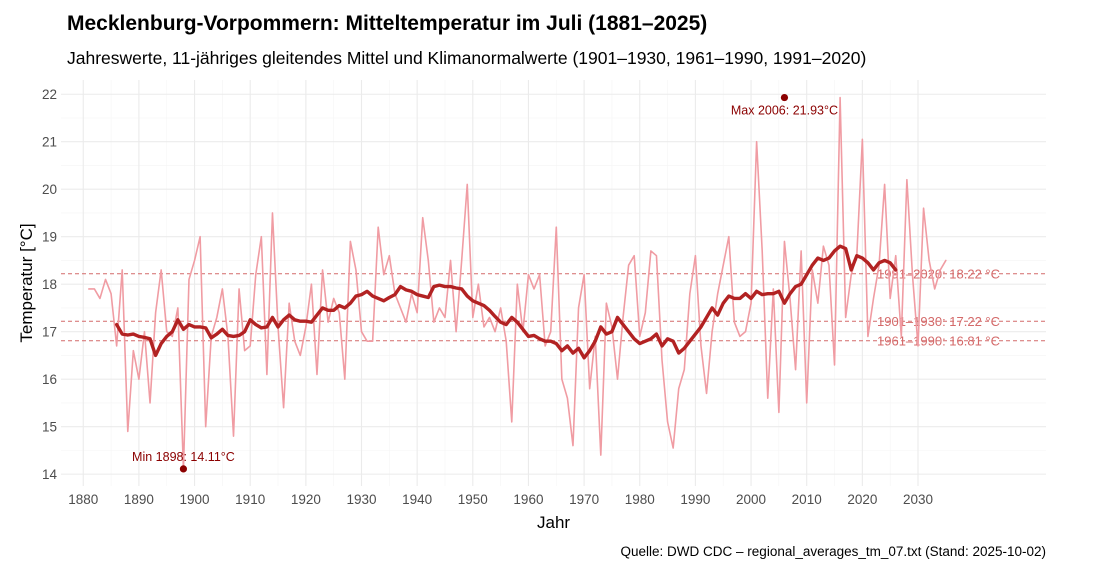 This screenshot has width=1096, height=577. What do you see at coordinates (49, 94) in the screenshot?
I see `y-tick-label: 22` at bounding box center [49, 94].